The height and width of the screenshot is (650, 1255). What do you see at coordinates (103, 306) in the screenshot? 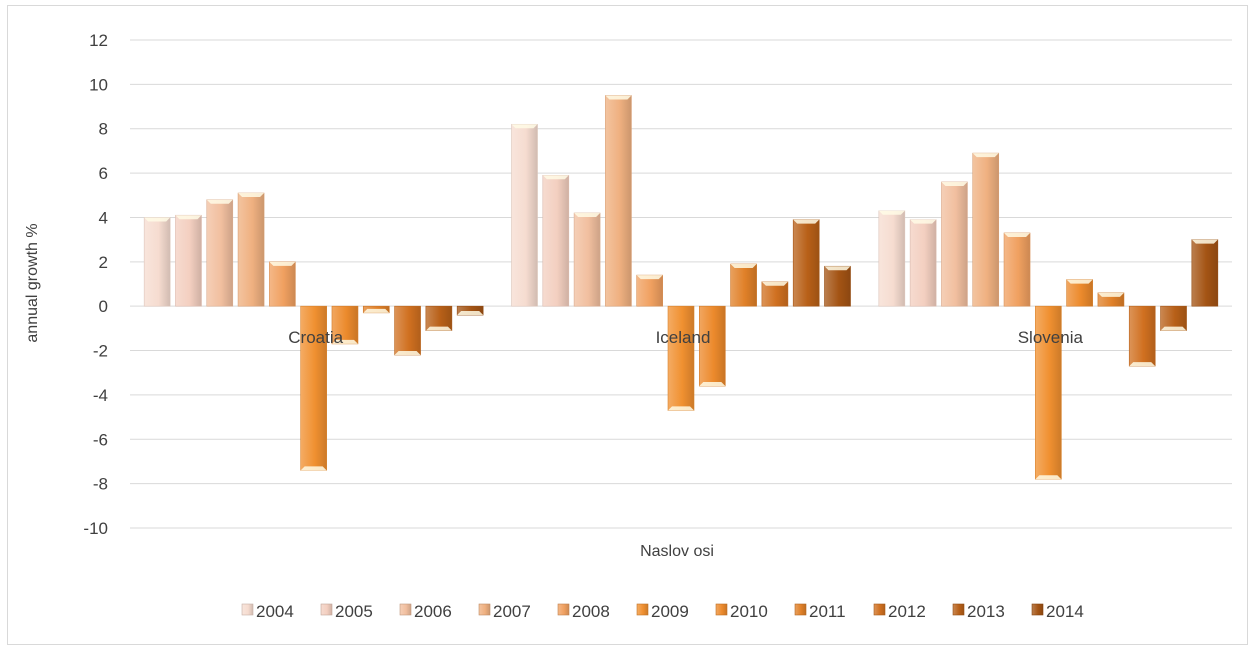
I see `y-tick-label: 0` at bounding box center [103, 306].